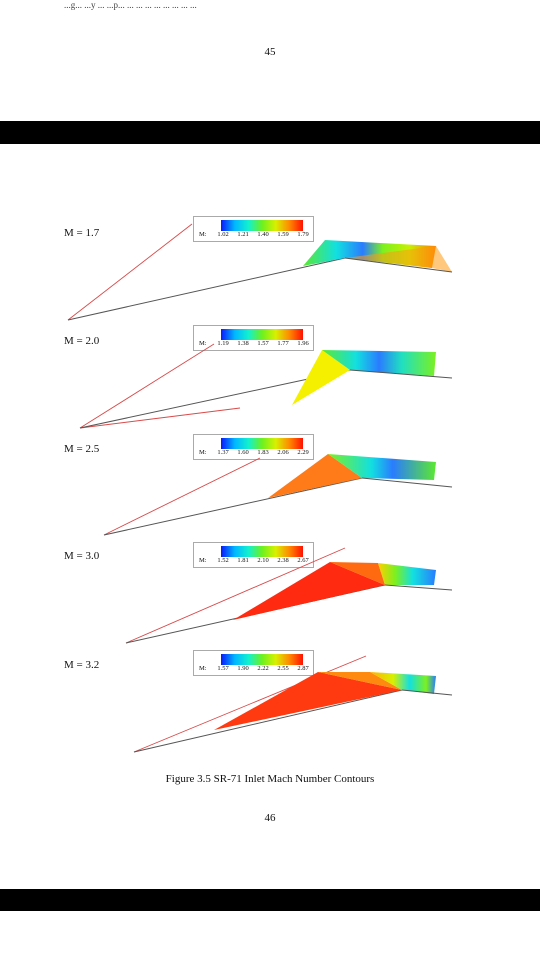 This screenshot has width=540, height=960. What do you see at coordinates (263, 560) in the screenshot?
I see `legend-tick: 2.10` at bounding box center [263, 560].